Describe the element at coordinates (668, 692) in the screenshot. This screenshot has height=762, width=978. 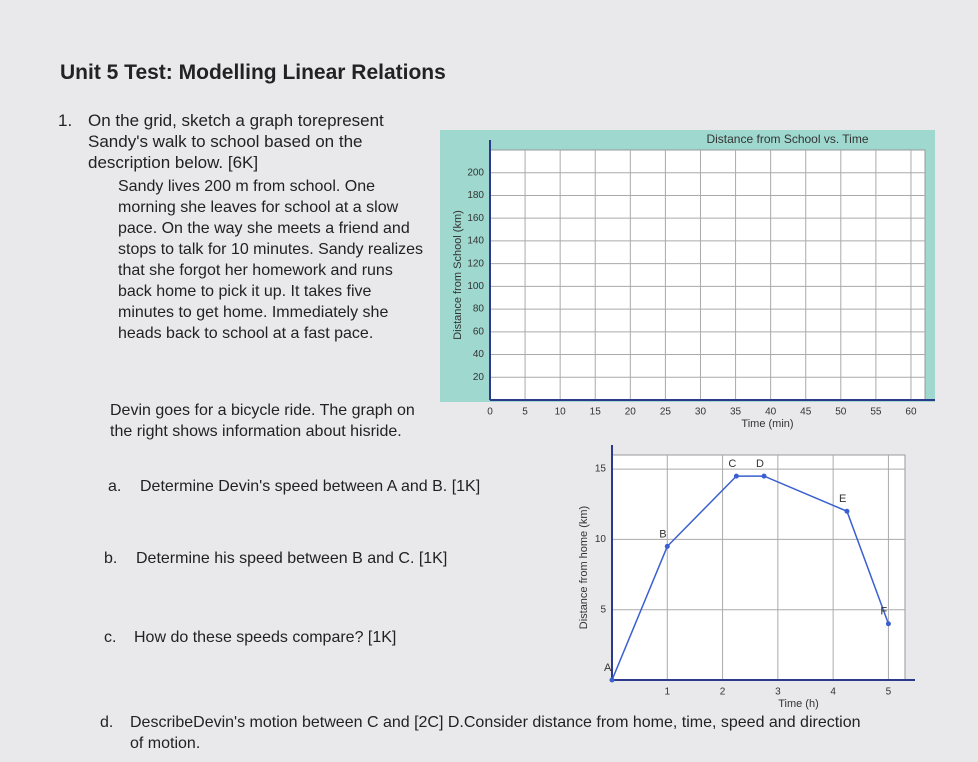
I see `x-tick-label: 1` at that location.